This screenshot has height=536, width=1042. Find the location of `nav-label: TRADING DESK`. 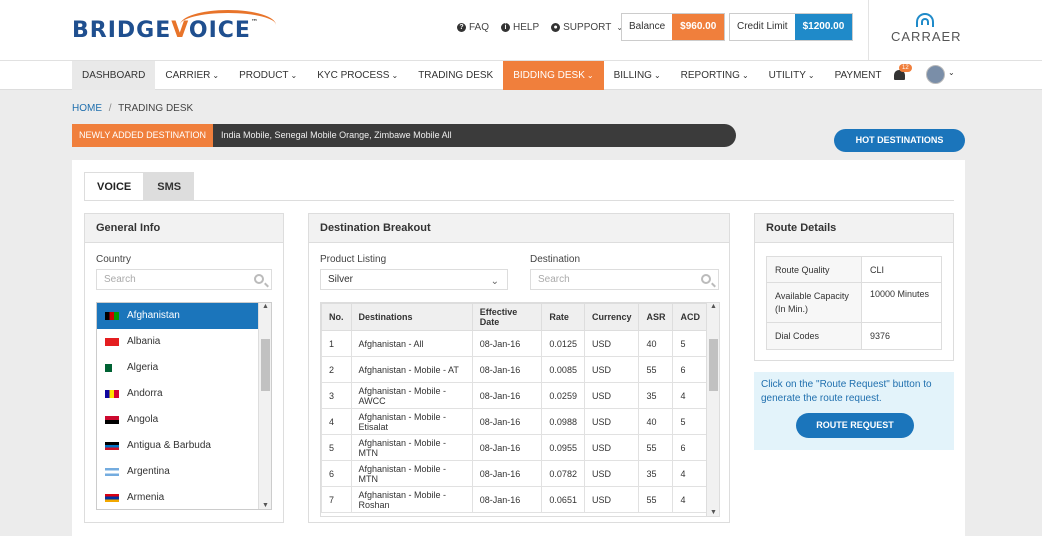

nav-label: TRADING DESK is located at coordinates (456, 75).